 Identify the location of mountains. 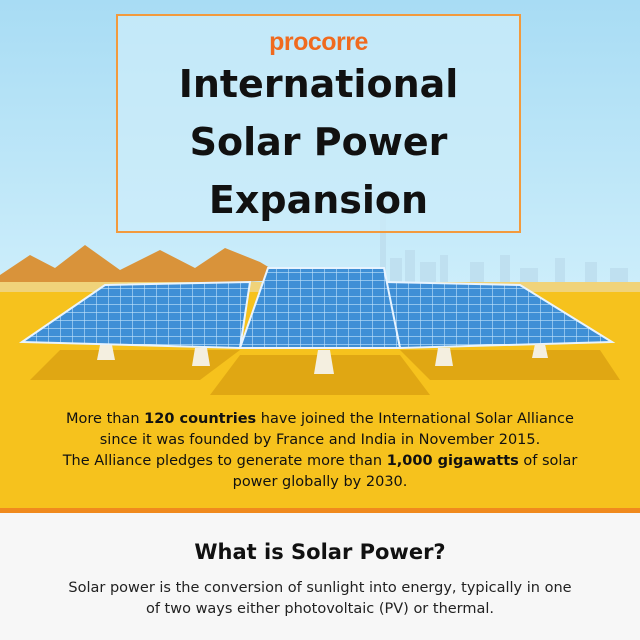
(145, 267).